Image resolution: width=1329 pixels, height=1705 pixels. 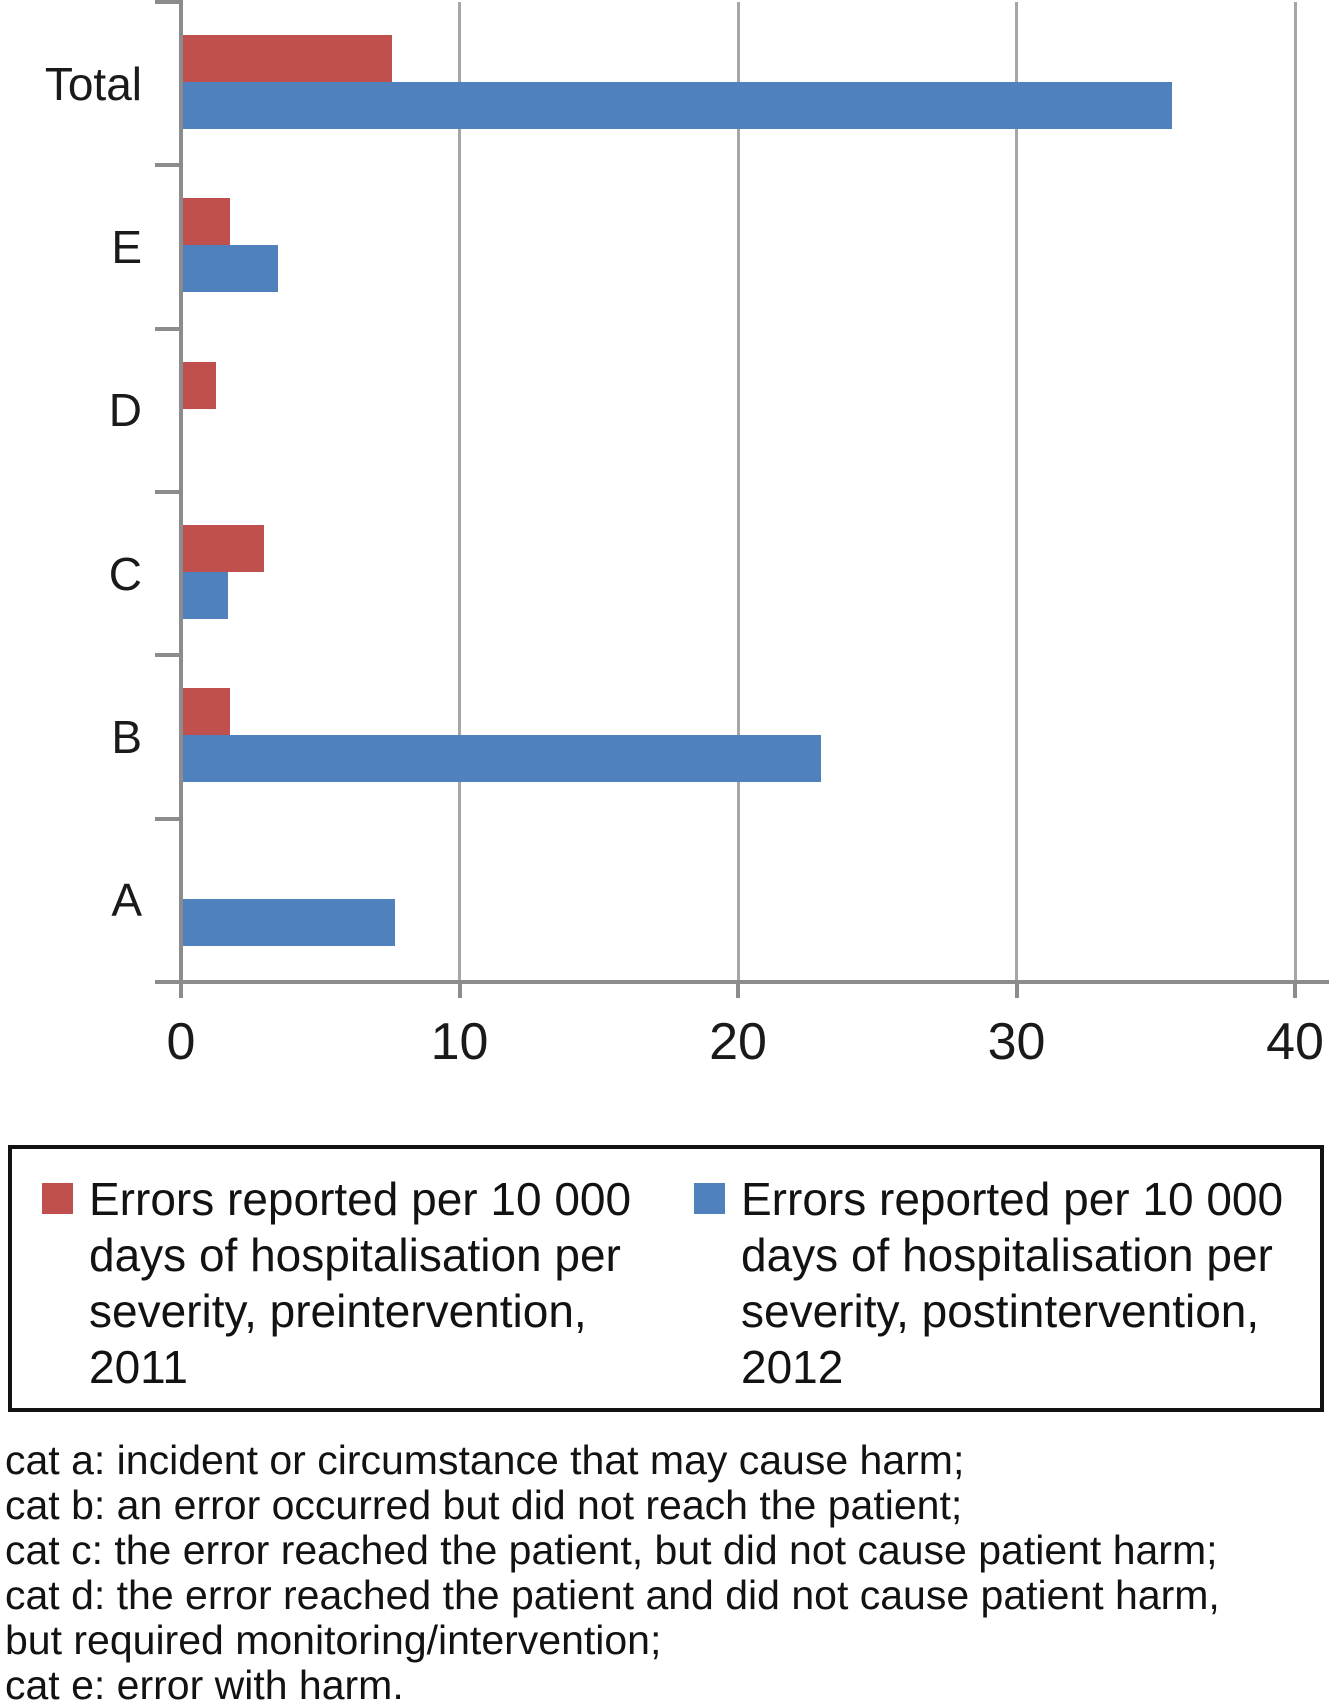 What do you see at coordinates (126, 900) in the screenshot?
I see `category-label-a: A` at bounding box center [126, 900].